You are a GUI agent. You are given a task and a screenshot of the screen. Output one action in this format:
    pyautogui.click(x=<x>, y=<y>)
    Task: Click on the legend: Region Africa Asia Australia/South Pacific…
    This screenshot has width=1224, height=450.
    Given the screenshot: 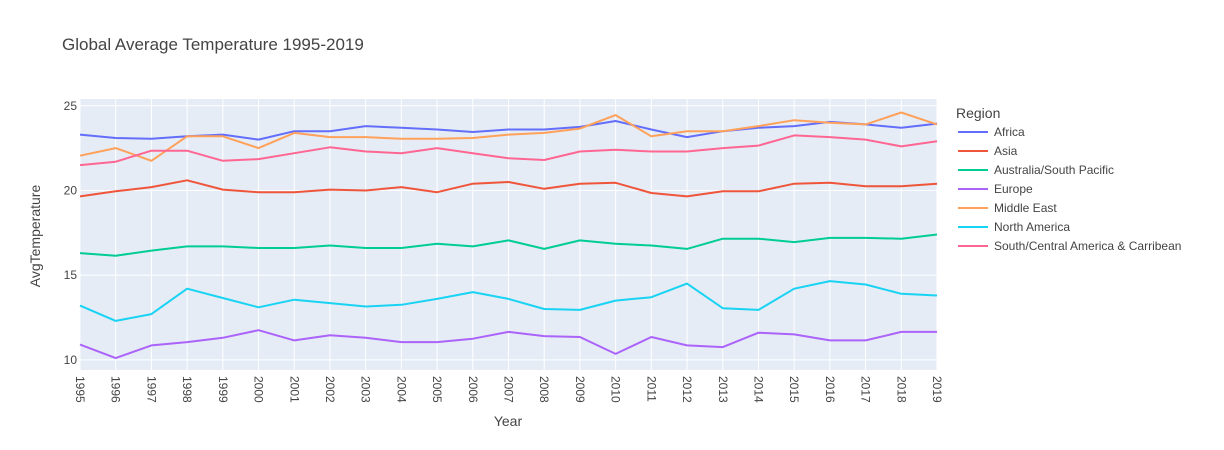 What is the action you would take?
    pyautogui.click(x=1068, y=179)
    